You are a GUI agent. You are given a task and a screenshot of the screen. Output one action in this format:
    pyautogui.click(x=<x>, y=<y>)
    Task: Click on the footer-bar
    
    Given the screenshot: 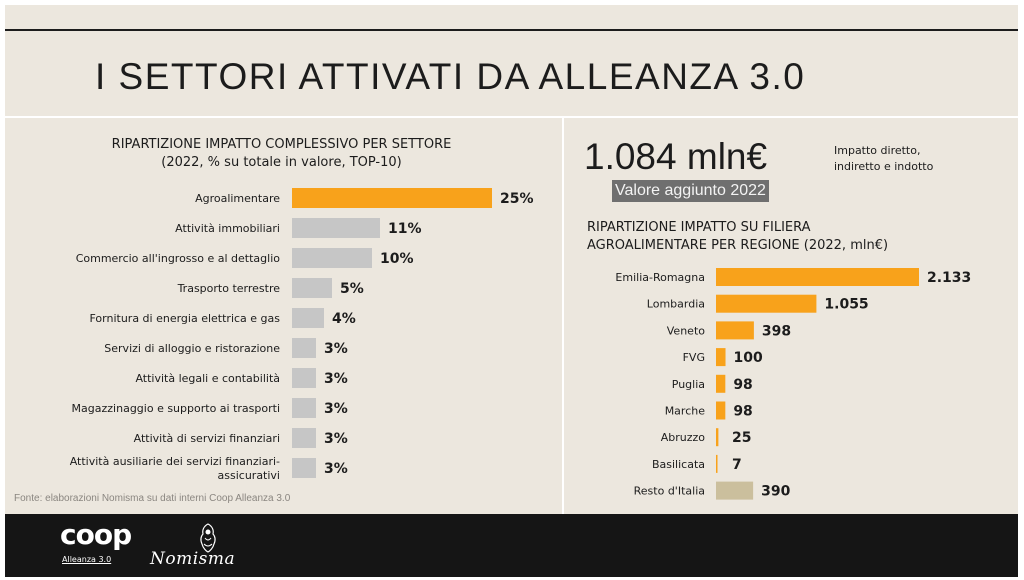 What is the action you would take?
    pyautogui.click(x=511, y=545)
    